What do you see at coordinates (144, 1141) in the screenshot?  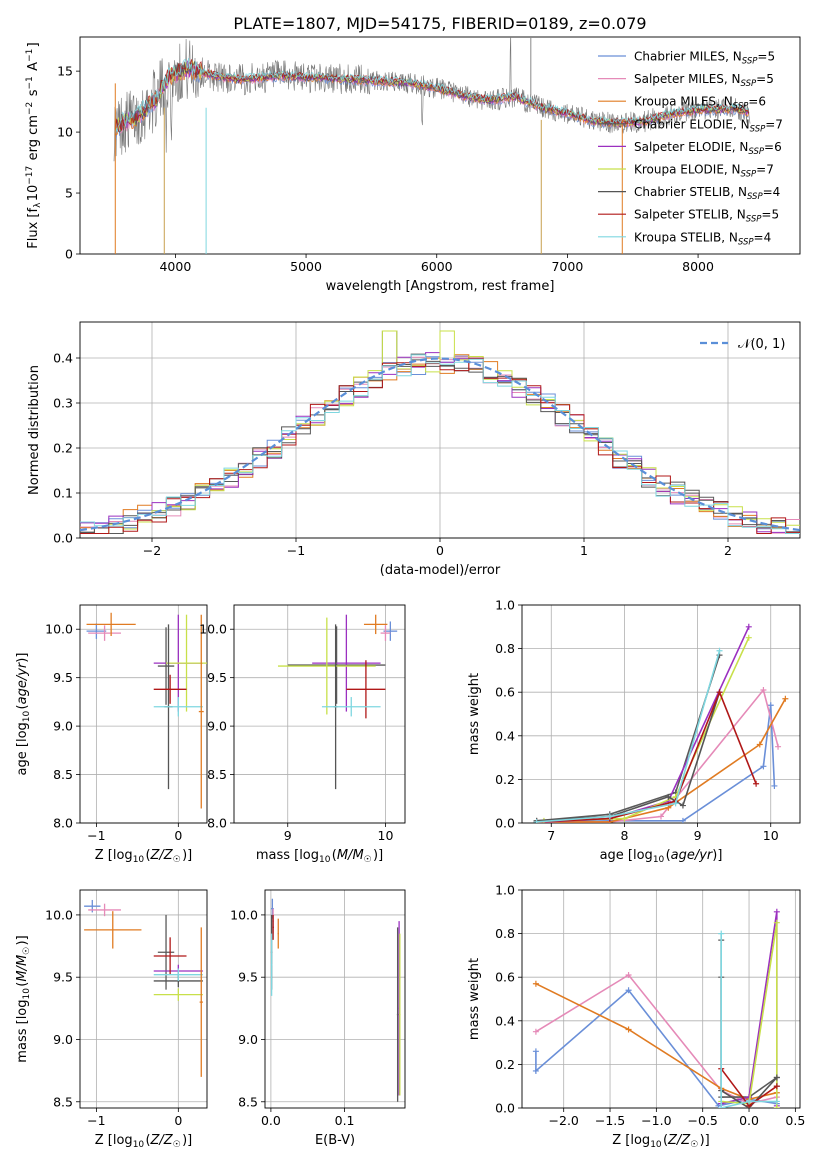 I see `x-axis-label: Z [log10 (Z/Z☉ )]` at bounding box center [144, 1141].